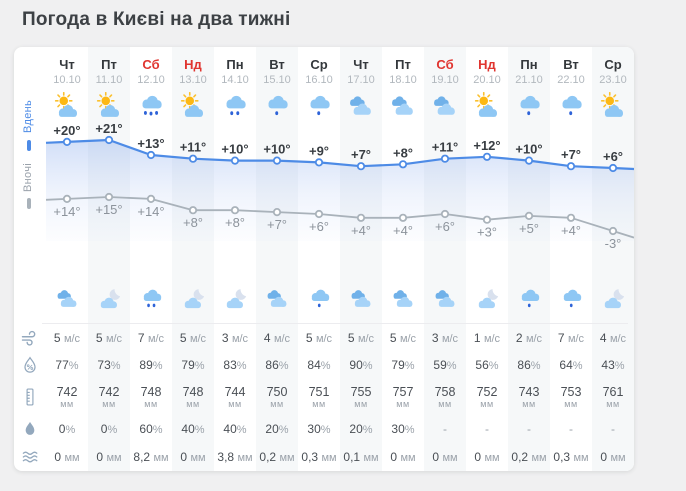 This screenshot has height=491, width=686. What do you see at coordinates (28, 116) in the screenshot?
I see `legend-day-label: Вдень` at bounding box center [28, 116].